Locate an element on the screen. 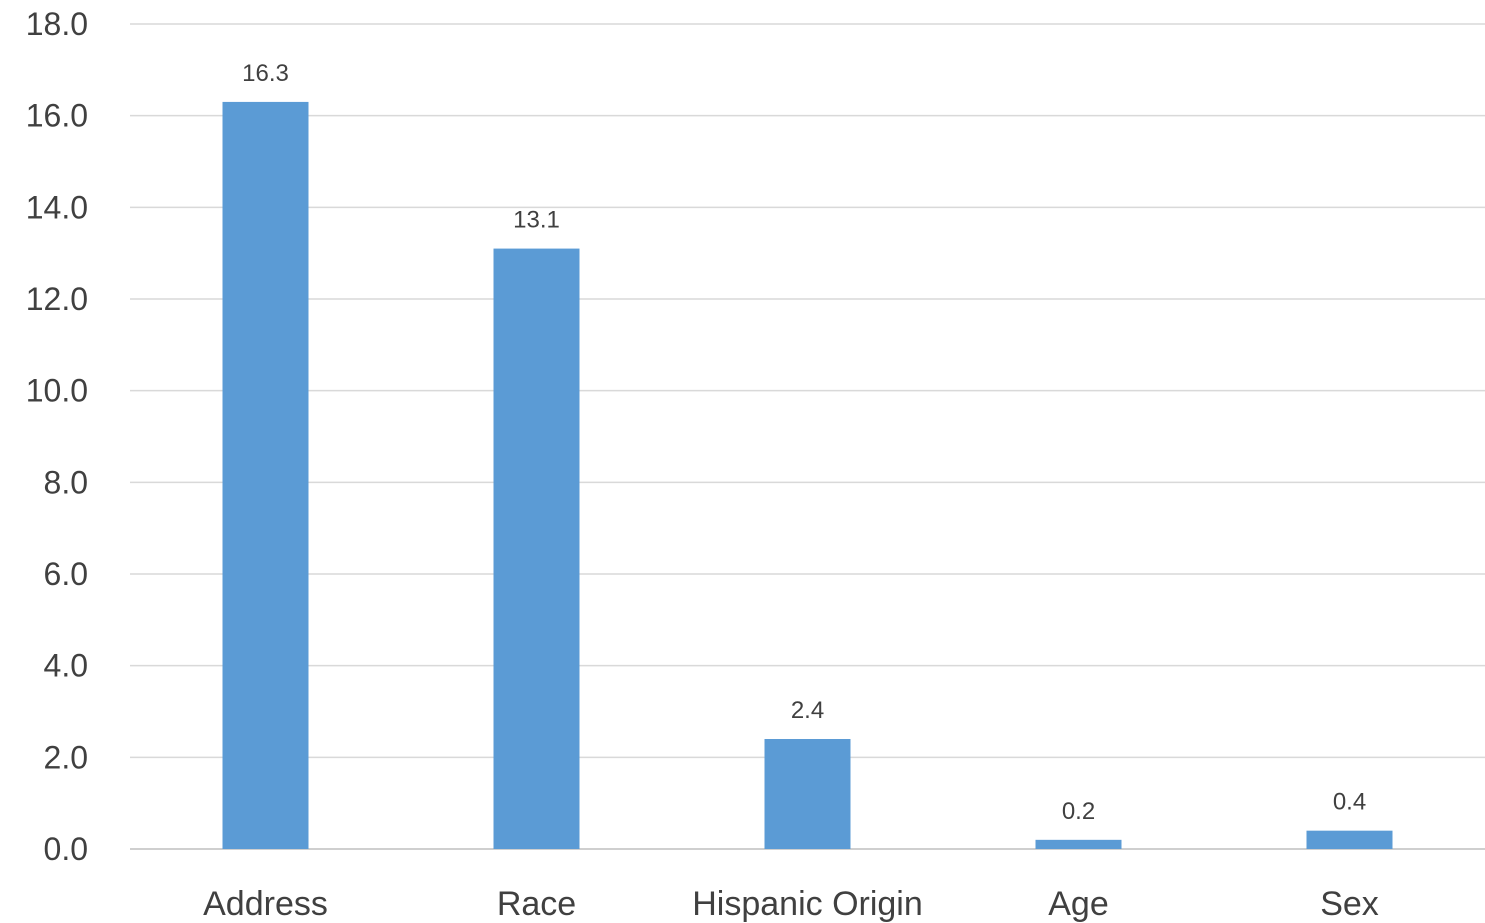  y-tick-label: 10.0 is located at coordinates (57, 391).